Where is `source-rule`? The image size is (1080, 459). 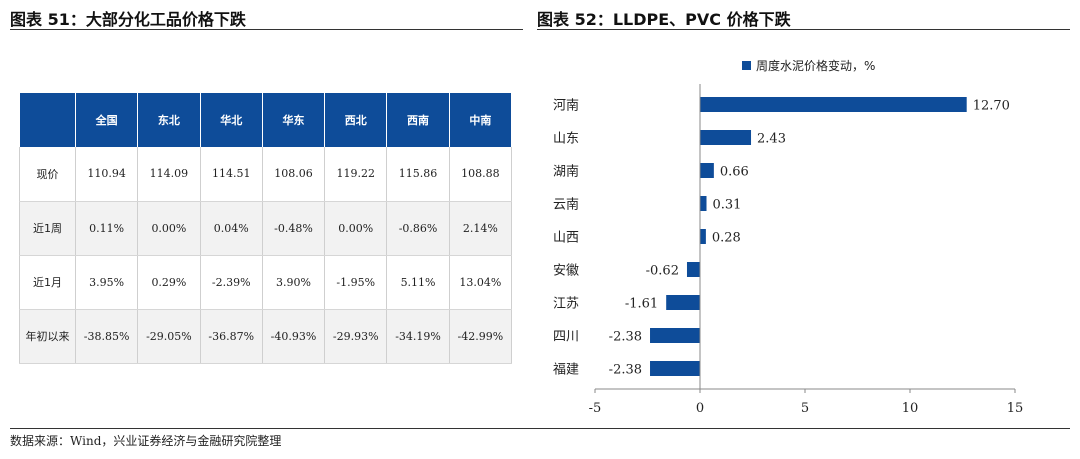 source-rule is located at coordinates (540, 428).